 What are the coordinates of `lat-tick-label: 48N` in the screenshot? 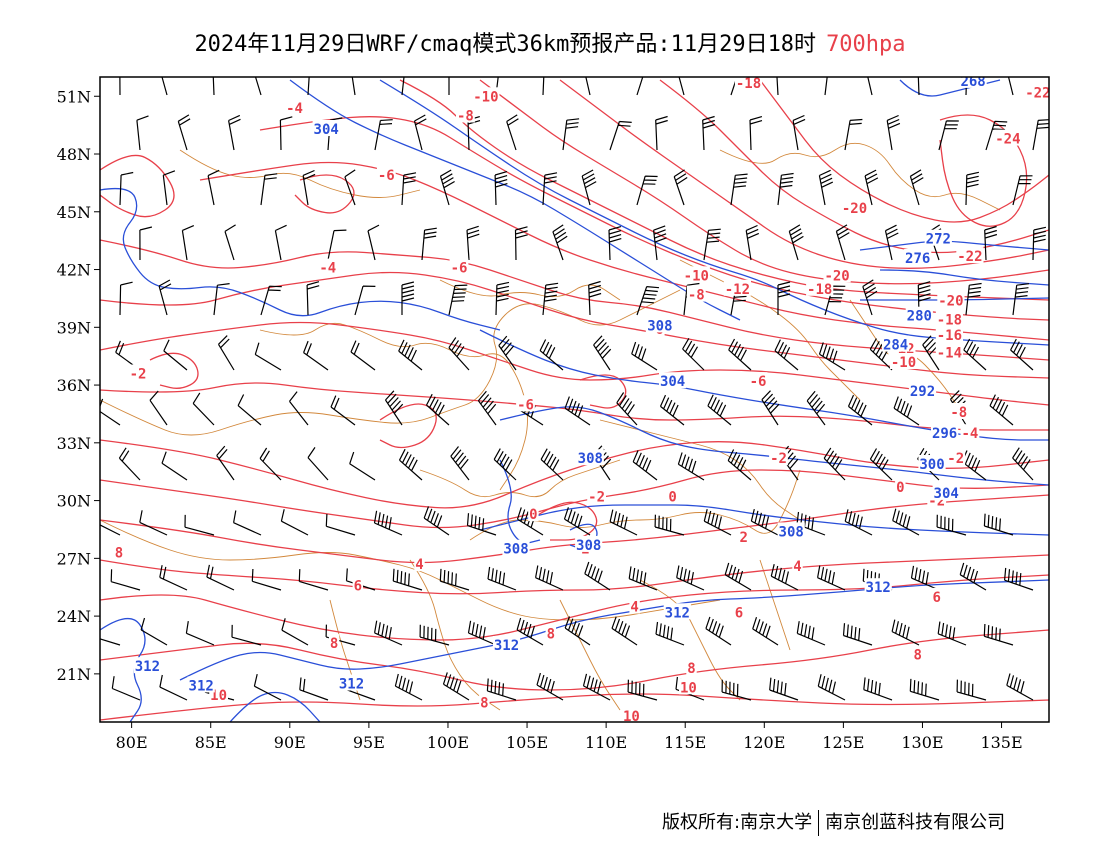 It's located at (74, 154).